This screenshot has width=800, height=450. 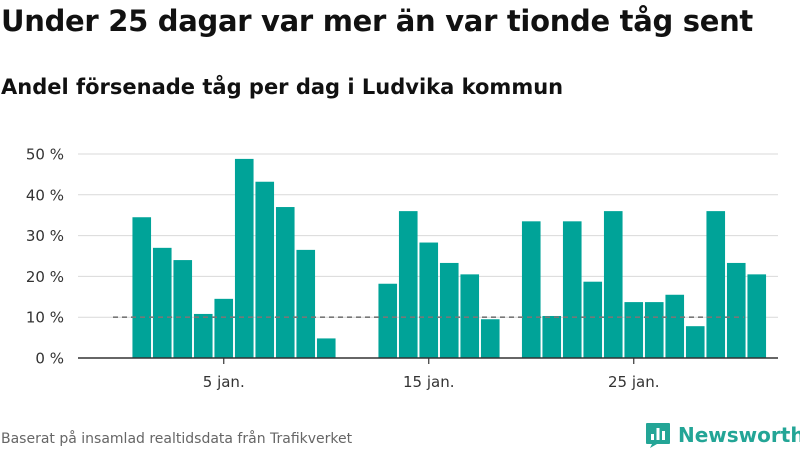 I want to click on y-tick-label: 10 %, so click(x=45, y=318).